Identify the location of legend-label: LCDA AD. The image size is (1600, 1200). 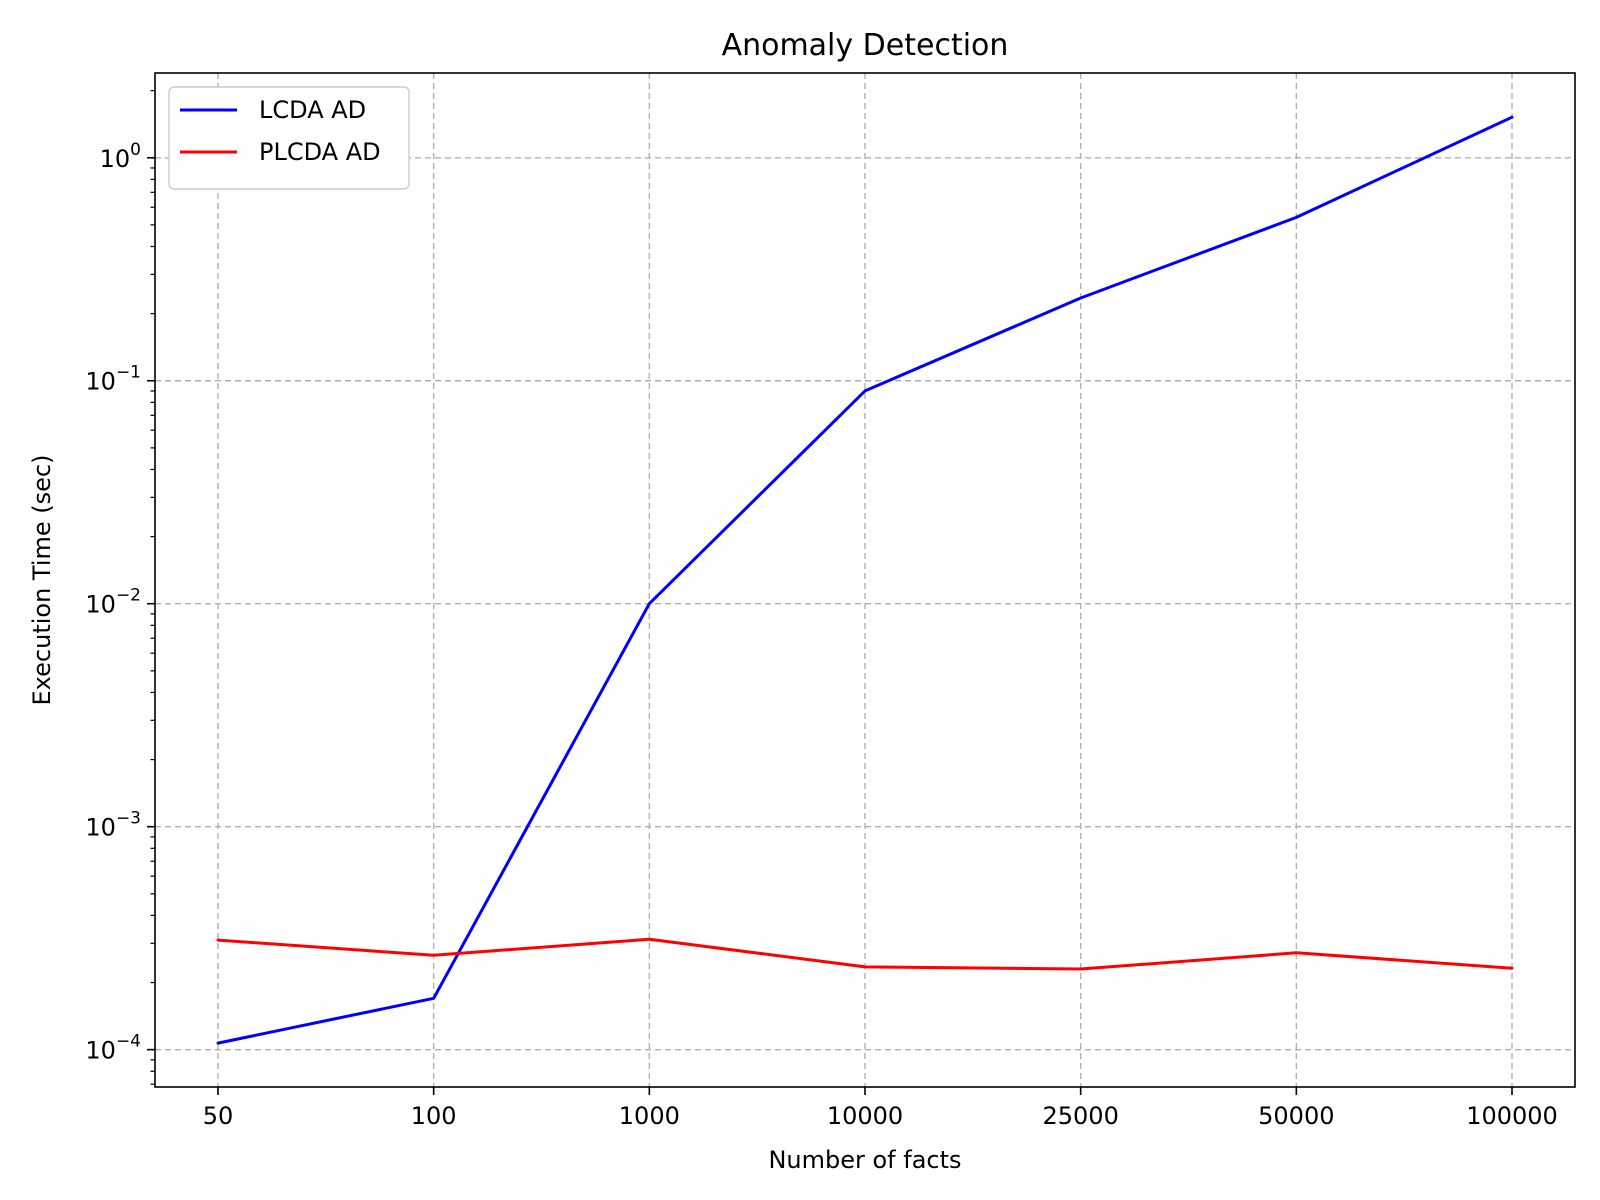
(312, 110).